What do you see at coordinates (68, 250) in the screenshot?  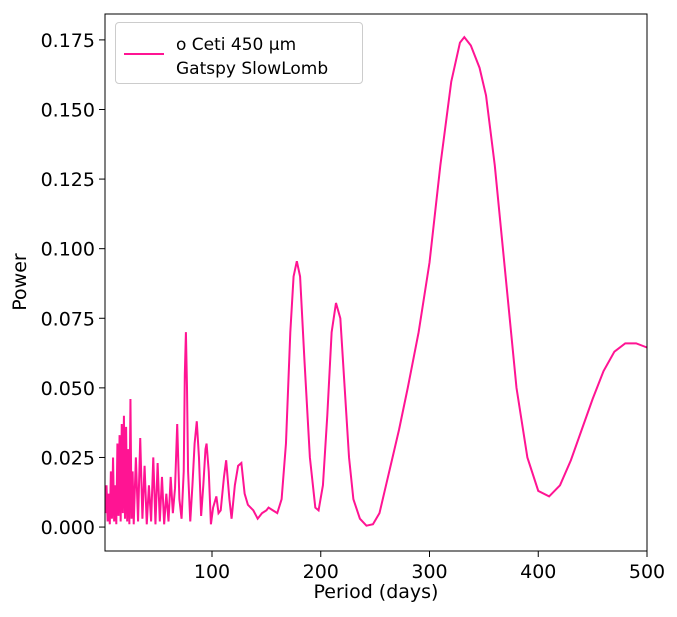 I see `y-tick-label: 0.100` at bounding box center [68, 250].